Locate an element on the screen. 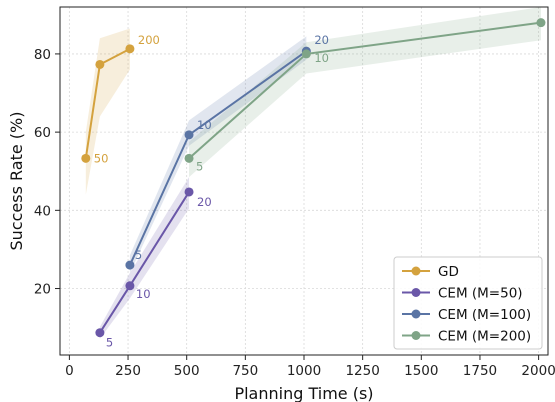  x-tick-label: 2000 is located at coordinates (538, 371).